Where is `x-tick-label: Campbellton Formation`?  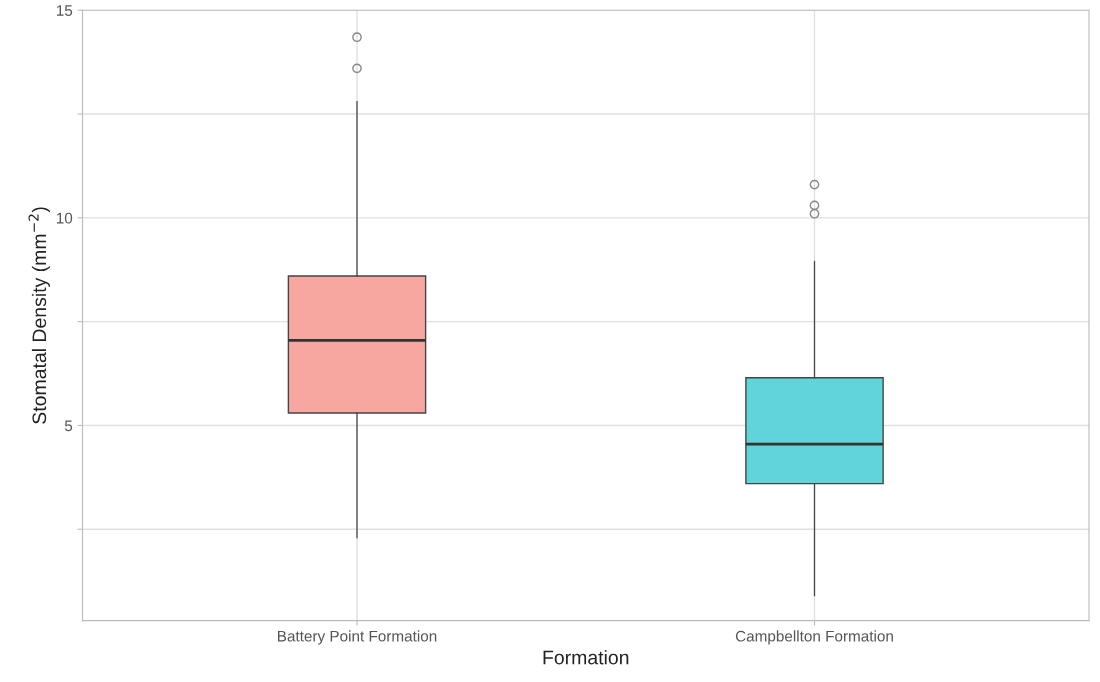
x-tick-label: Campbellton Formation is located at coordinates (814, 637).